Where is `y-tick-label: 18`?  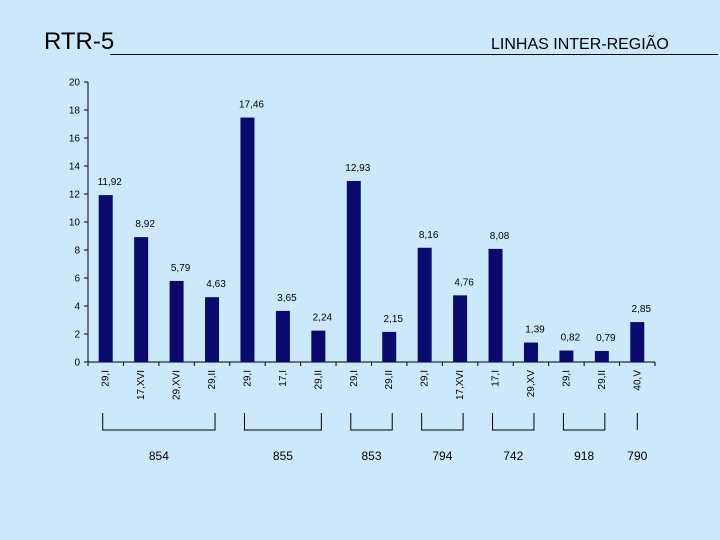 y-tick-label: 18 is located at coordinates (75, 111).